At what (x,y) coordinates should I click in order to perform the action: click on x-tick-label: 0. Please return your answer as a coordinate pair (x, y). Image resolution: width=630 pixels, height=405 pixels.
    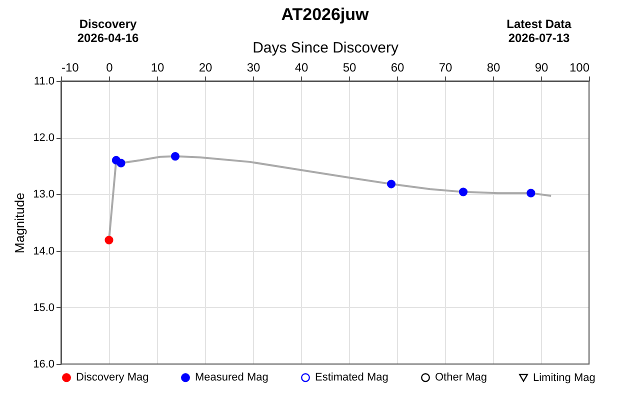
    Looking at the image, I should click on (110, 67).